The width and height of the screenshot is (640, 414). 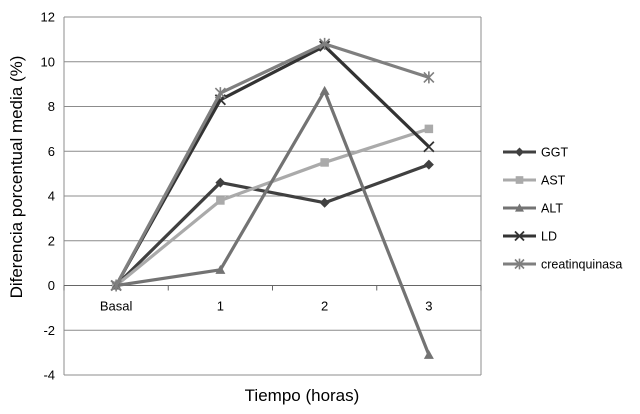 I want to click on legend-item: GGT, so click(x=535, y=153).